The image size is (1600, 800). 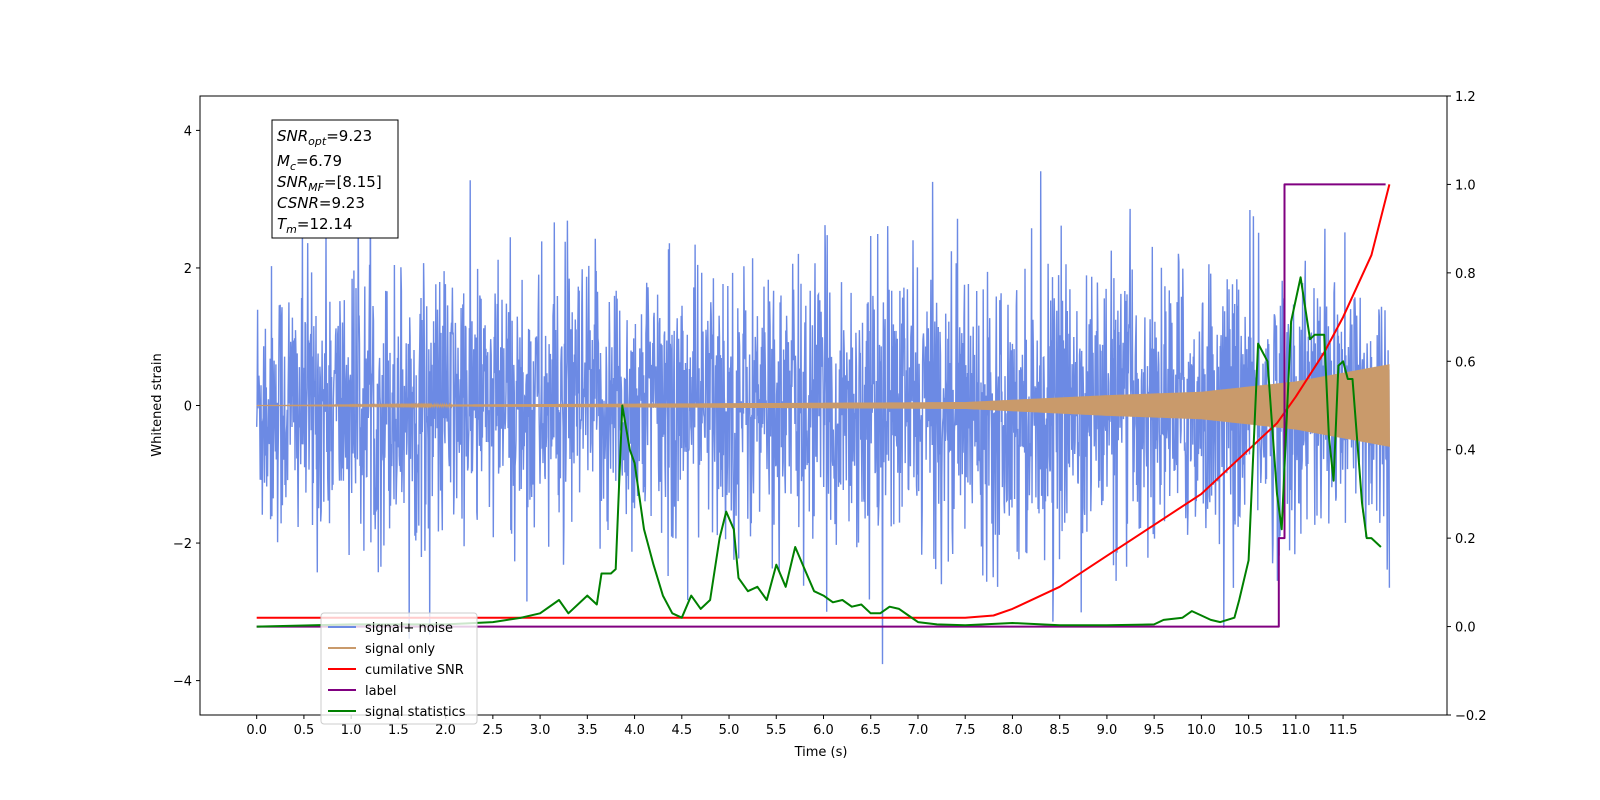 What do you see at coordinates (1465, 185) in the screenshot?
I see `y2-tick-label: 1.0` at bounding box center [1465, 185].